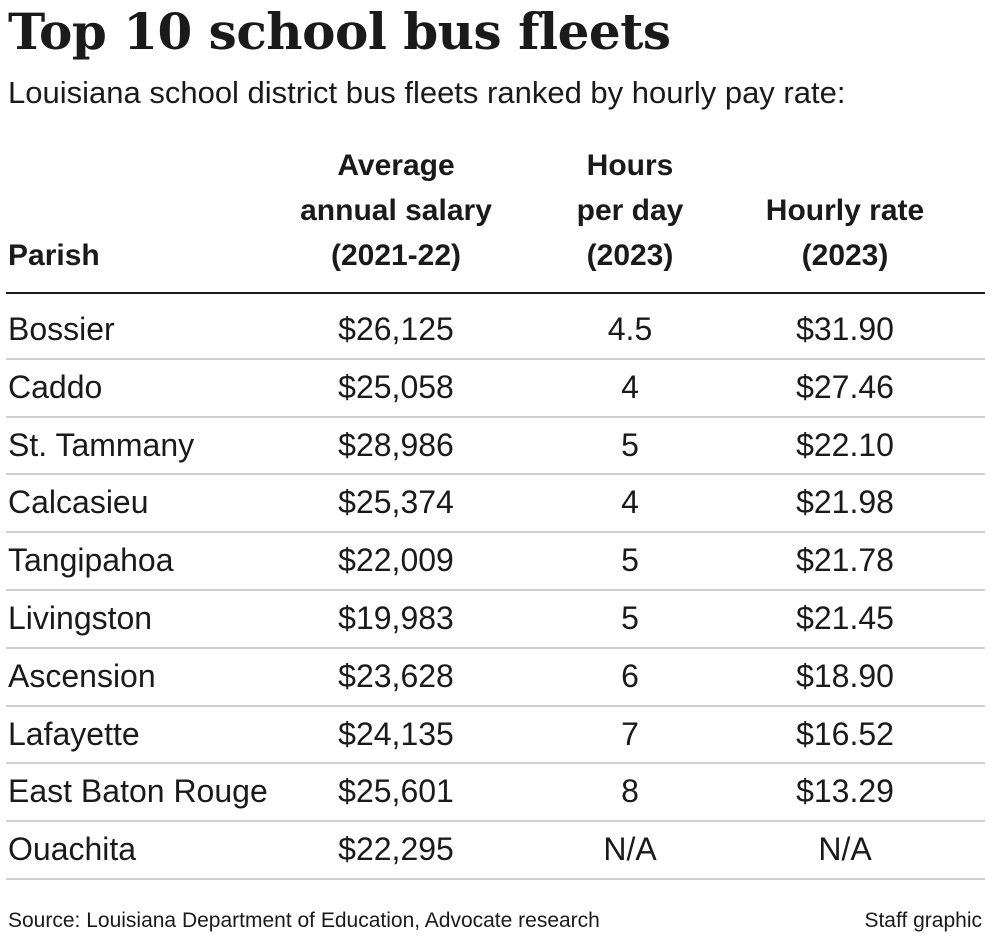  I want to click on column-header-line: Hourly rate, so click(845, 210).